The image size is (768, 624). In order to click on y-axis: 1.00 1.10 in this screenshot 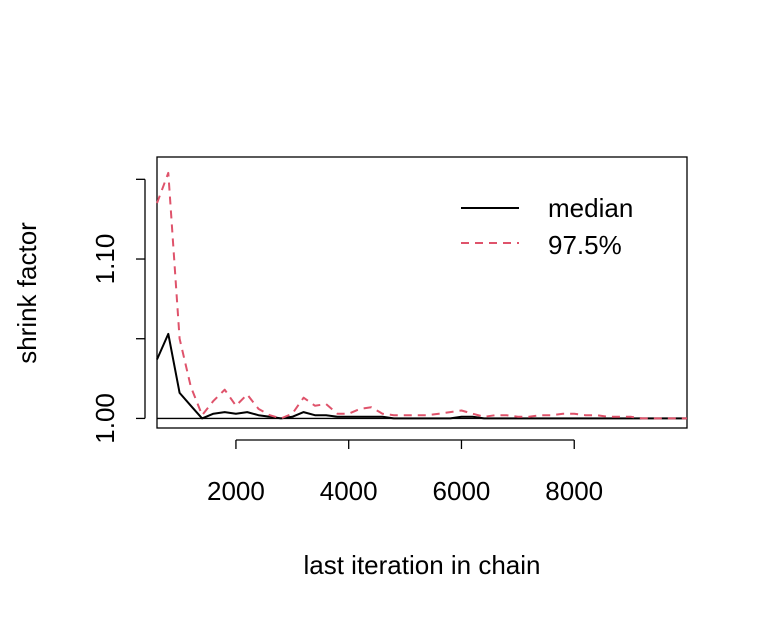, I will do `click(118, 311)`.